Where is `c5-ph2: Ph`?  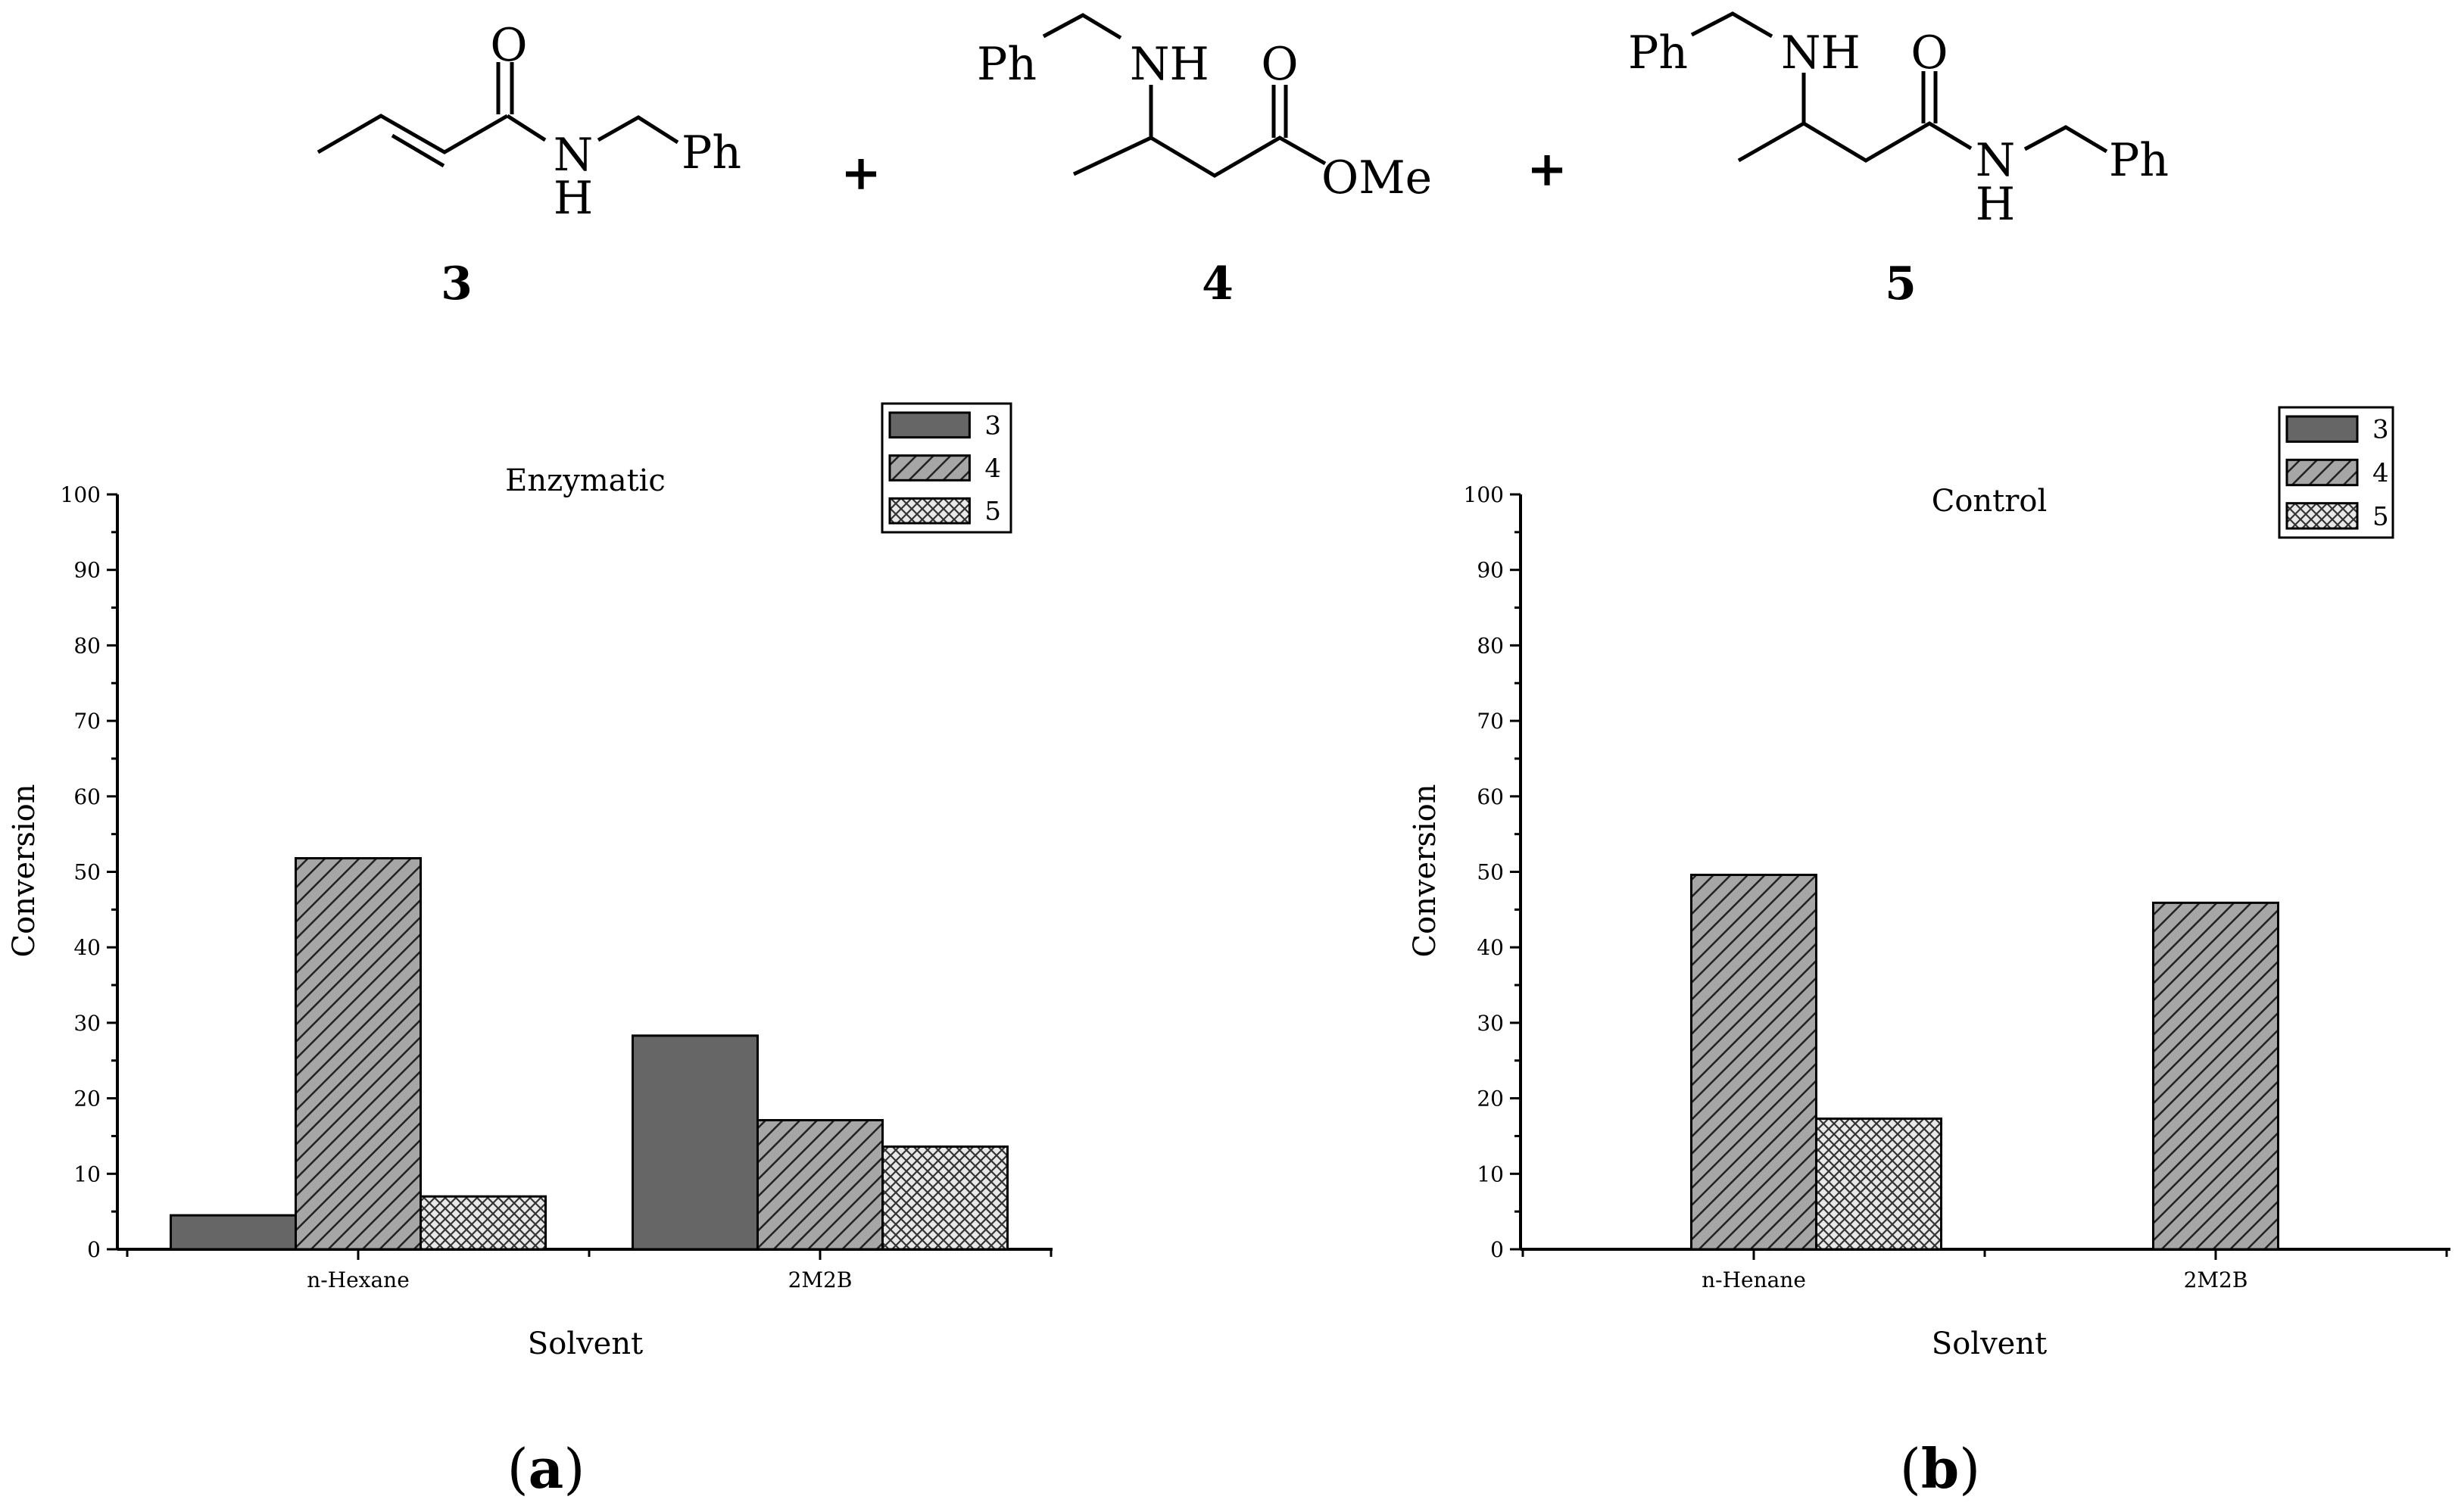 c5-ph2: Ph is located at coordinates (2139, 160).